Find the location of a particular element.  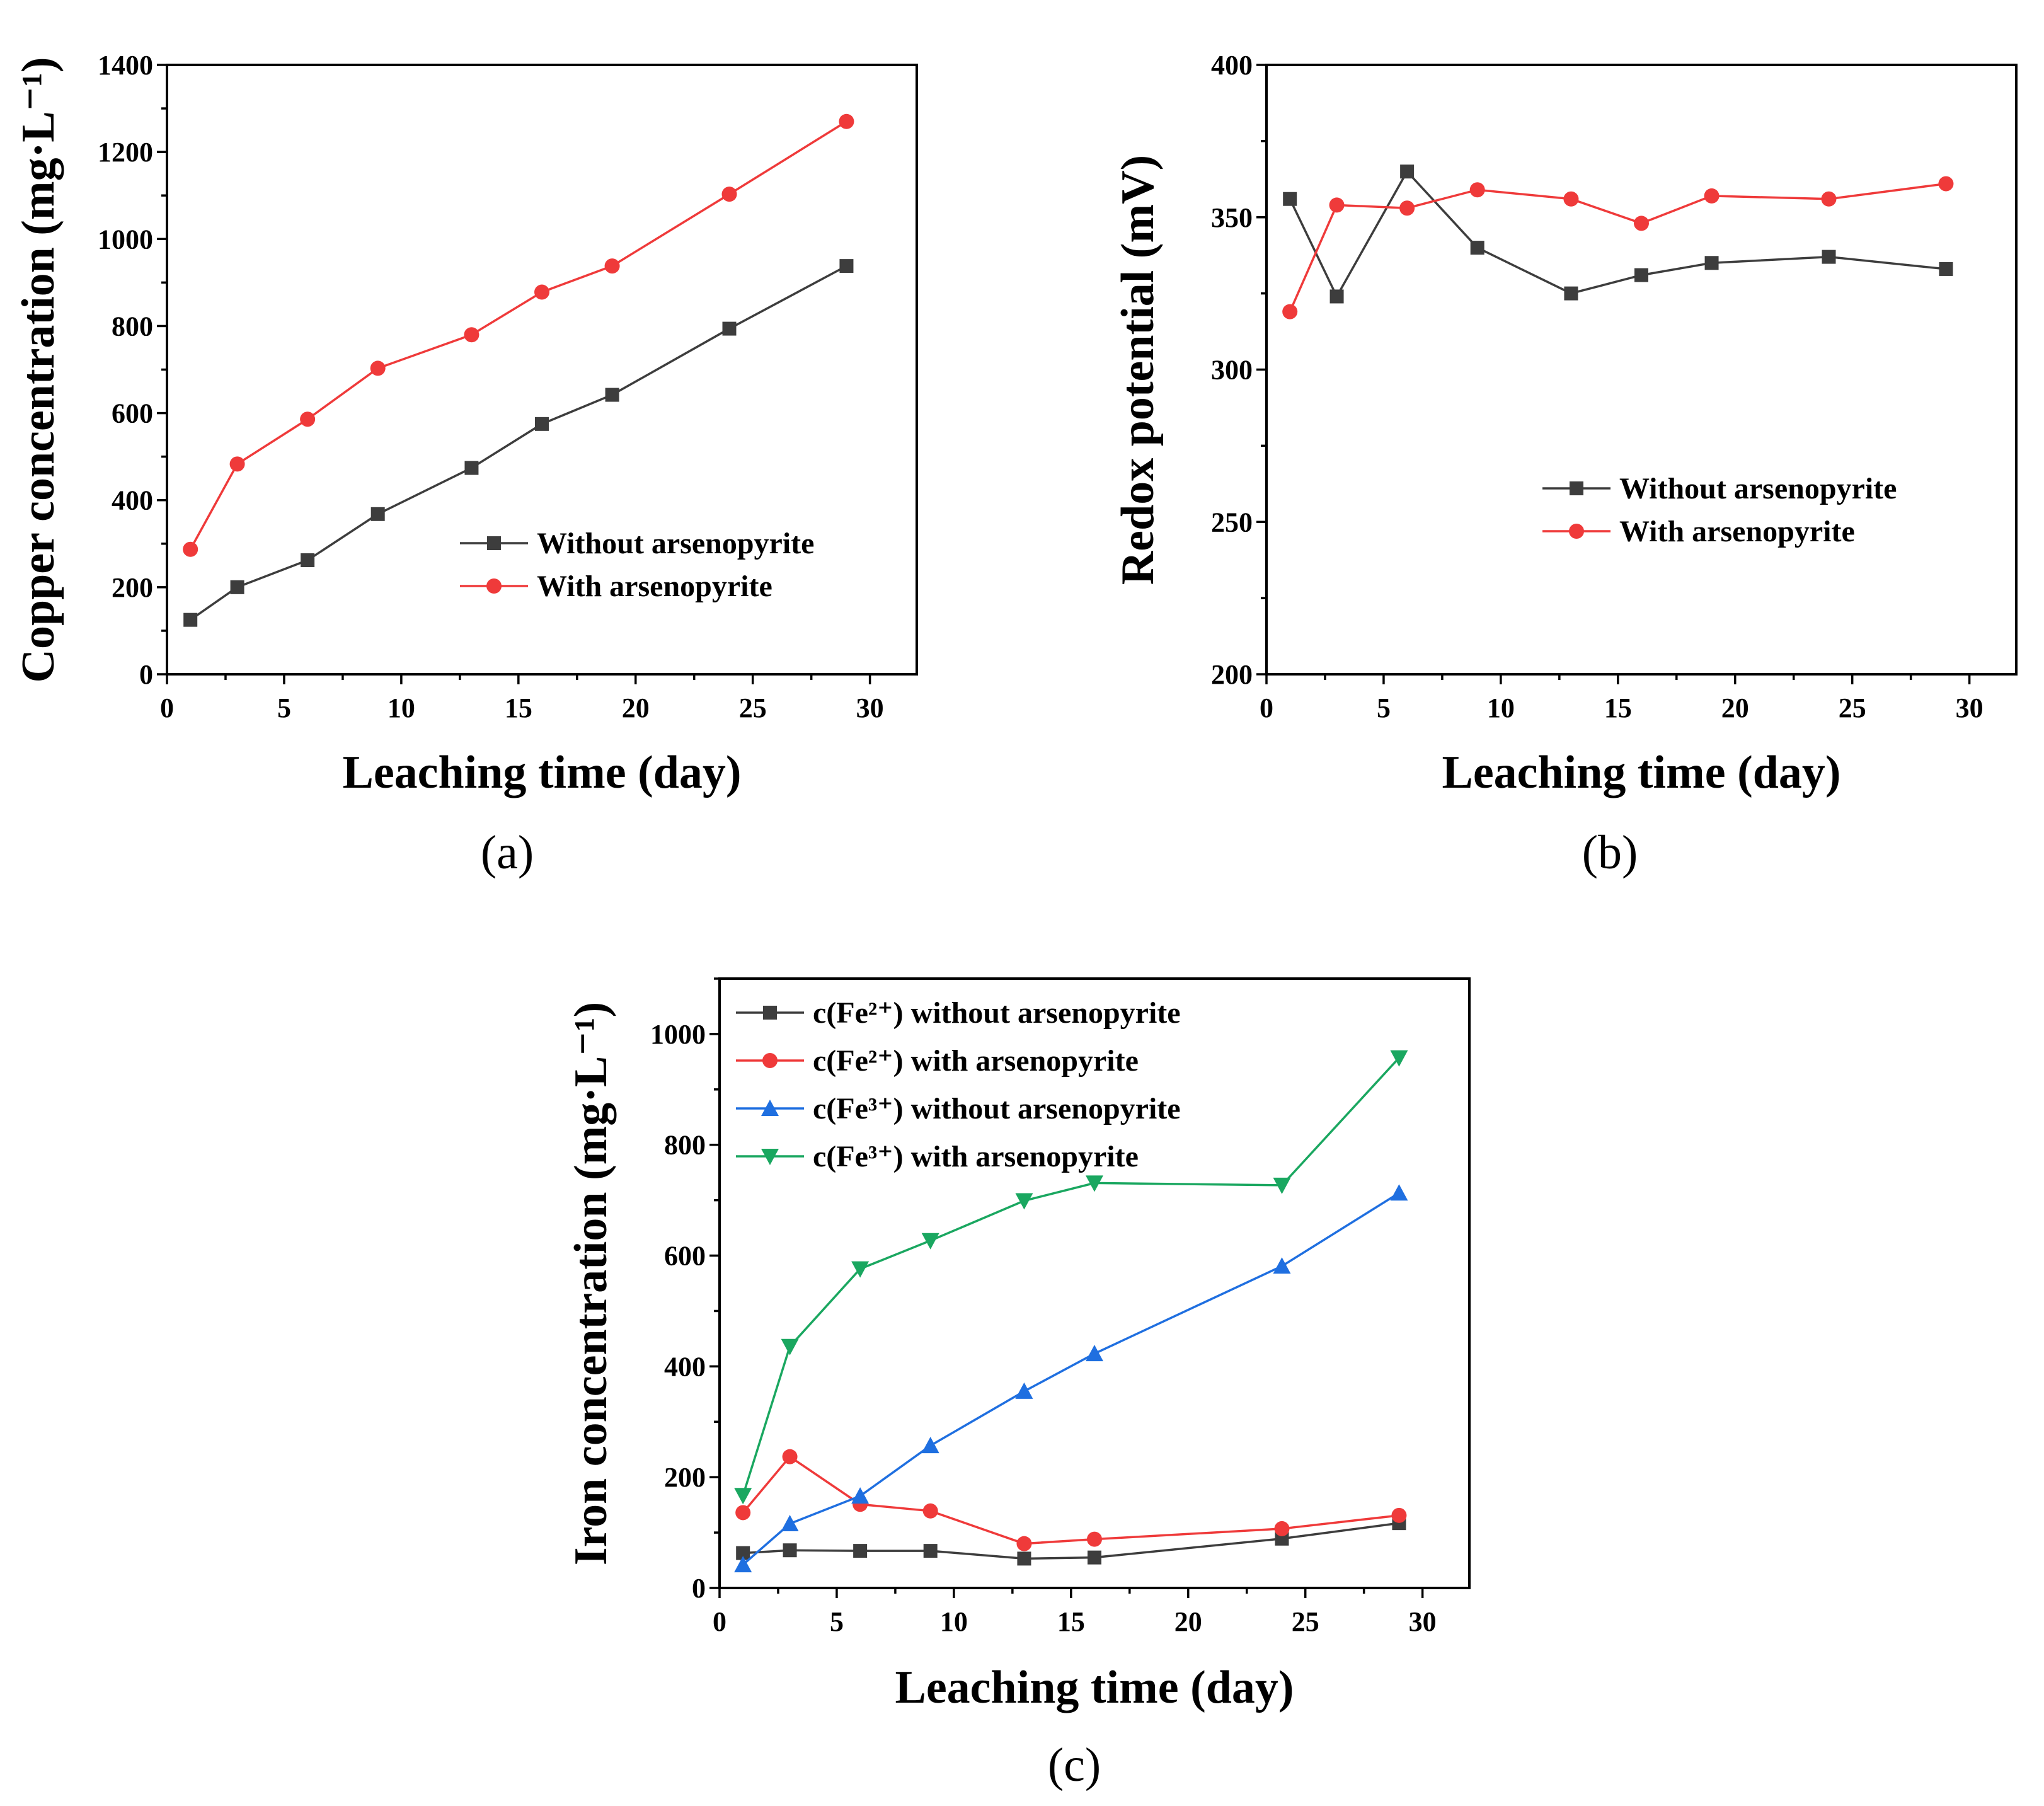

x-tick-label: 20 is located at coordinates (1735, 708).